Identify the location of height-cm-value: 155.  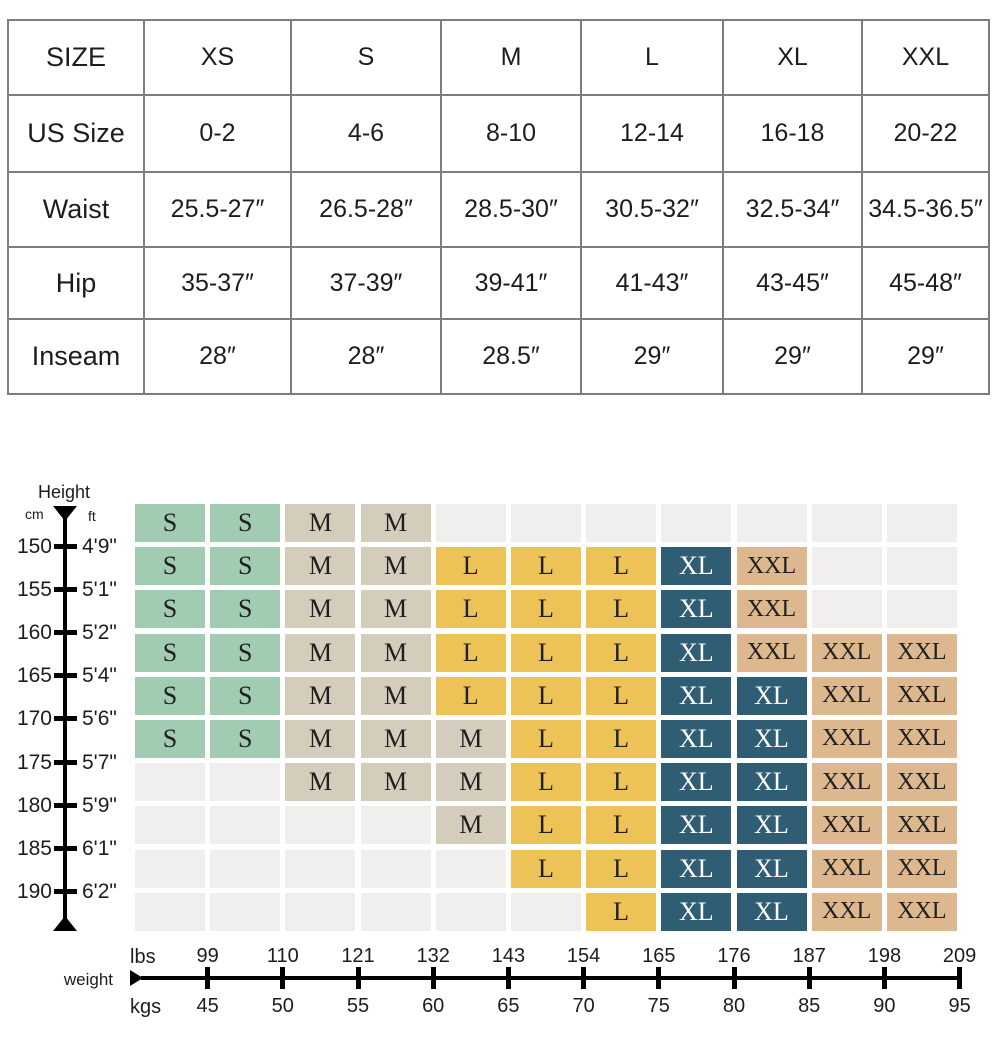
(34, 589).